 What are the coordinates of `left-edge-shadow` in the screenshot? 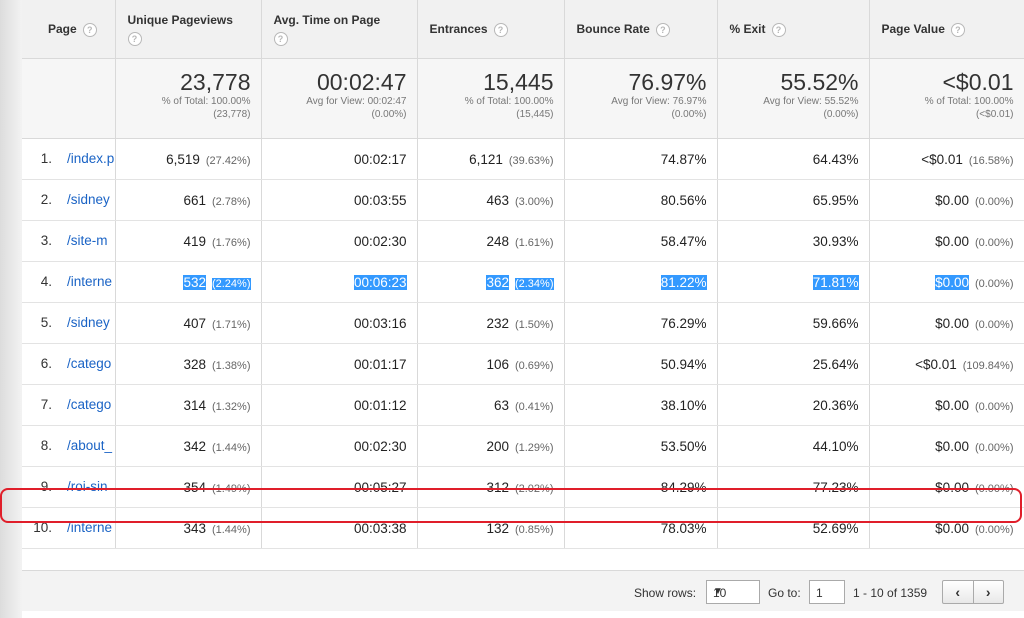 It's located at (11, 309).